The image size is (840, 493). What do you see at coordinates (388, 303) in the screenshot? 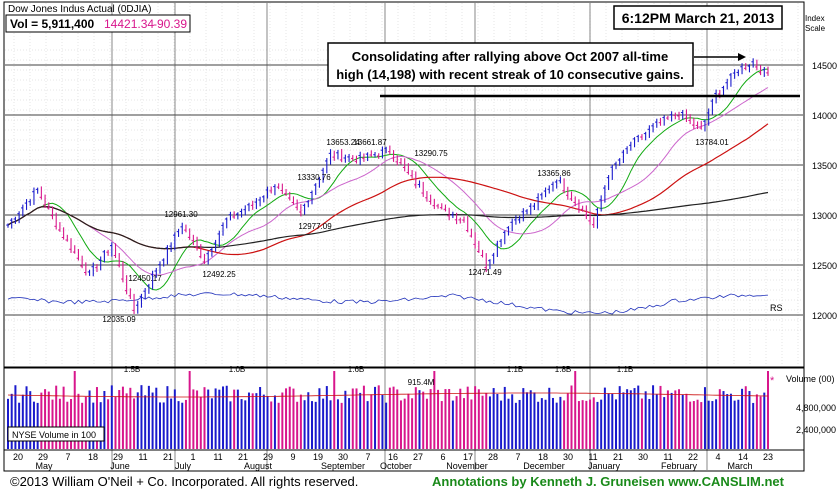
I see `rs-line` at bounding box center [388, 303].